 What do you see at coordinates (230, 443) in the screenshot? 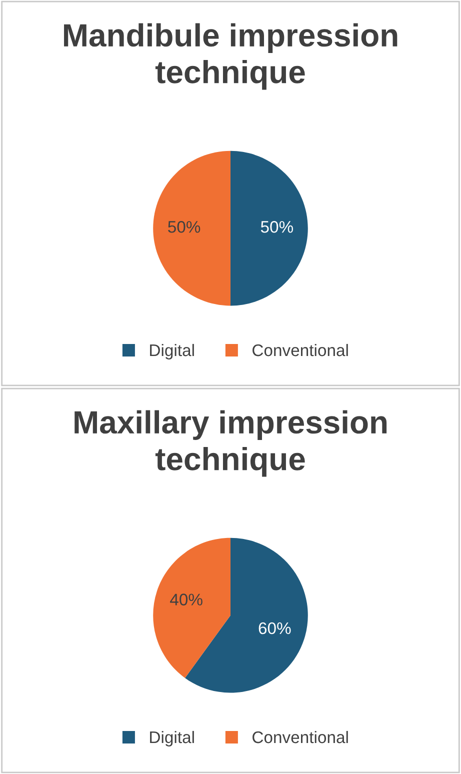
I see `chart-title: Maxillary impression technique` at bounding box center [230, 443].